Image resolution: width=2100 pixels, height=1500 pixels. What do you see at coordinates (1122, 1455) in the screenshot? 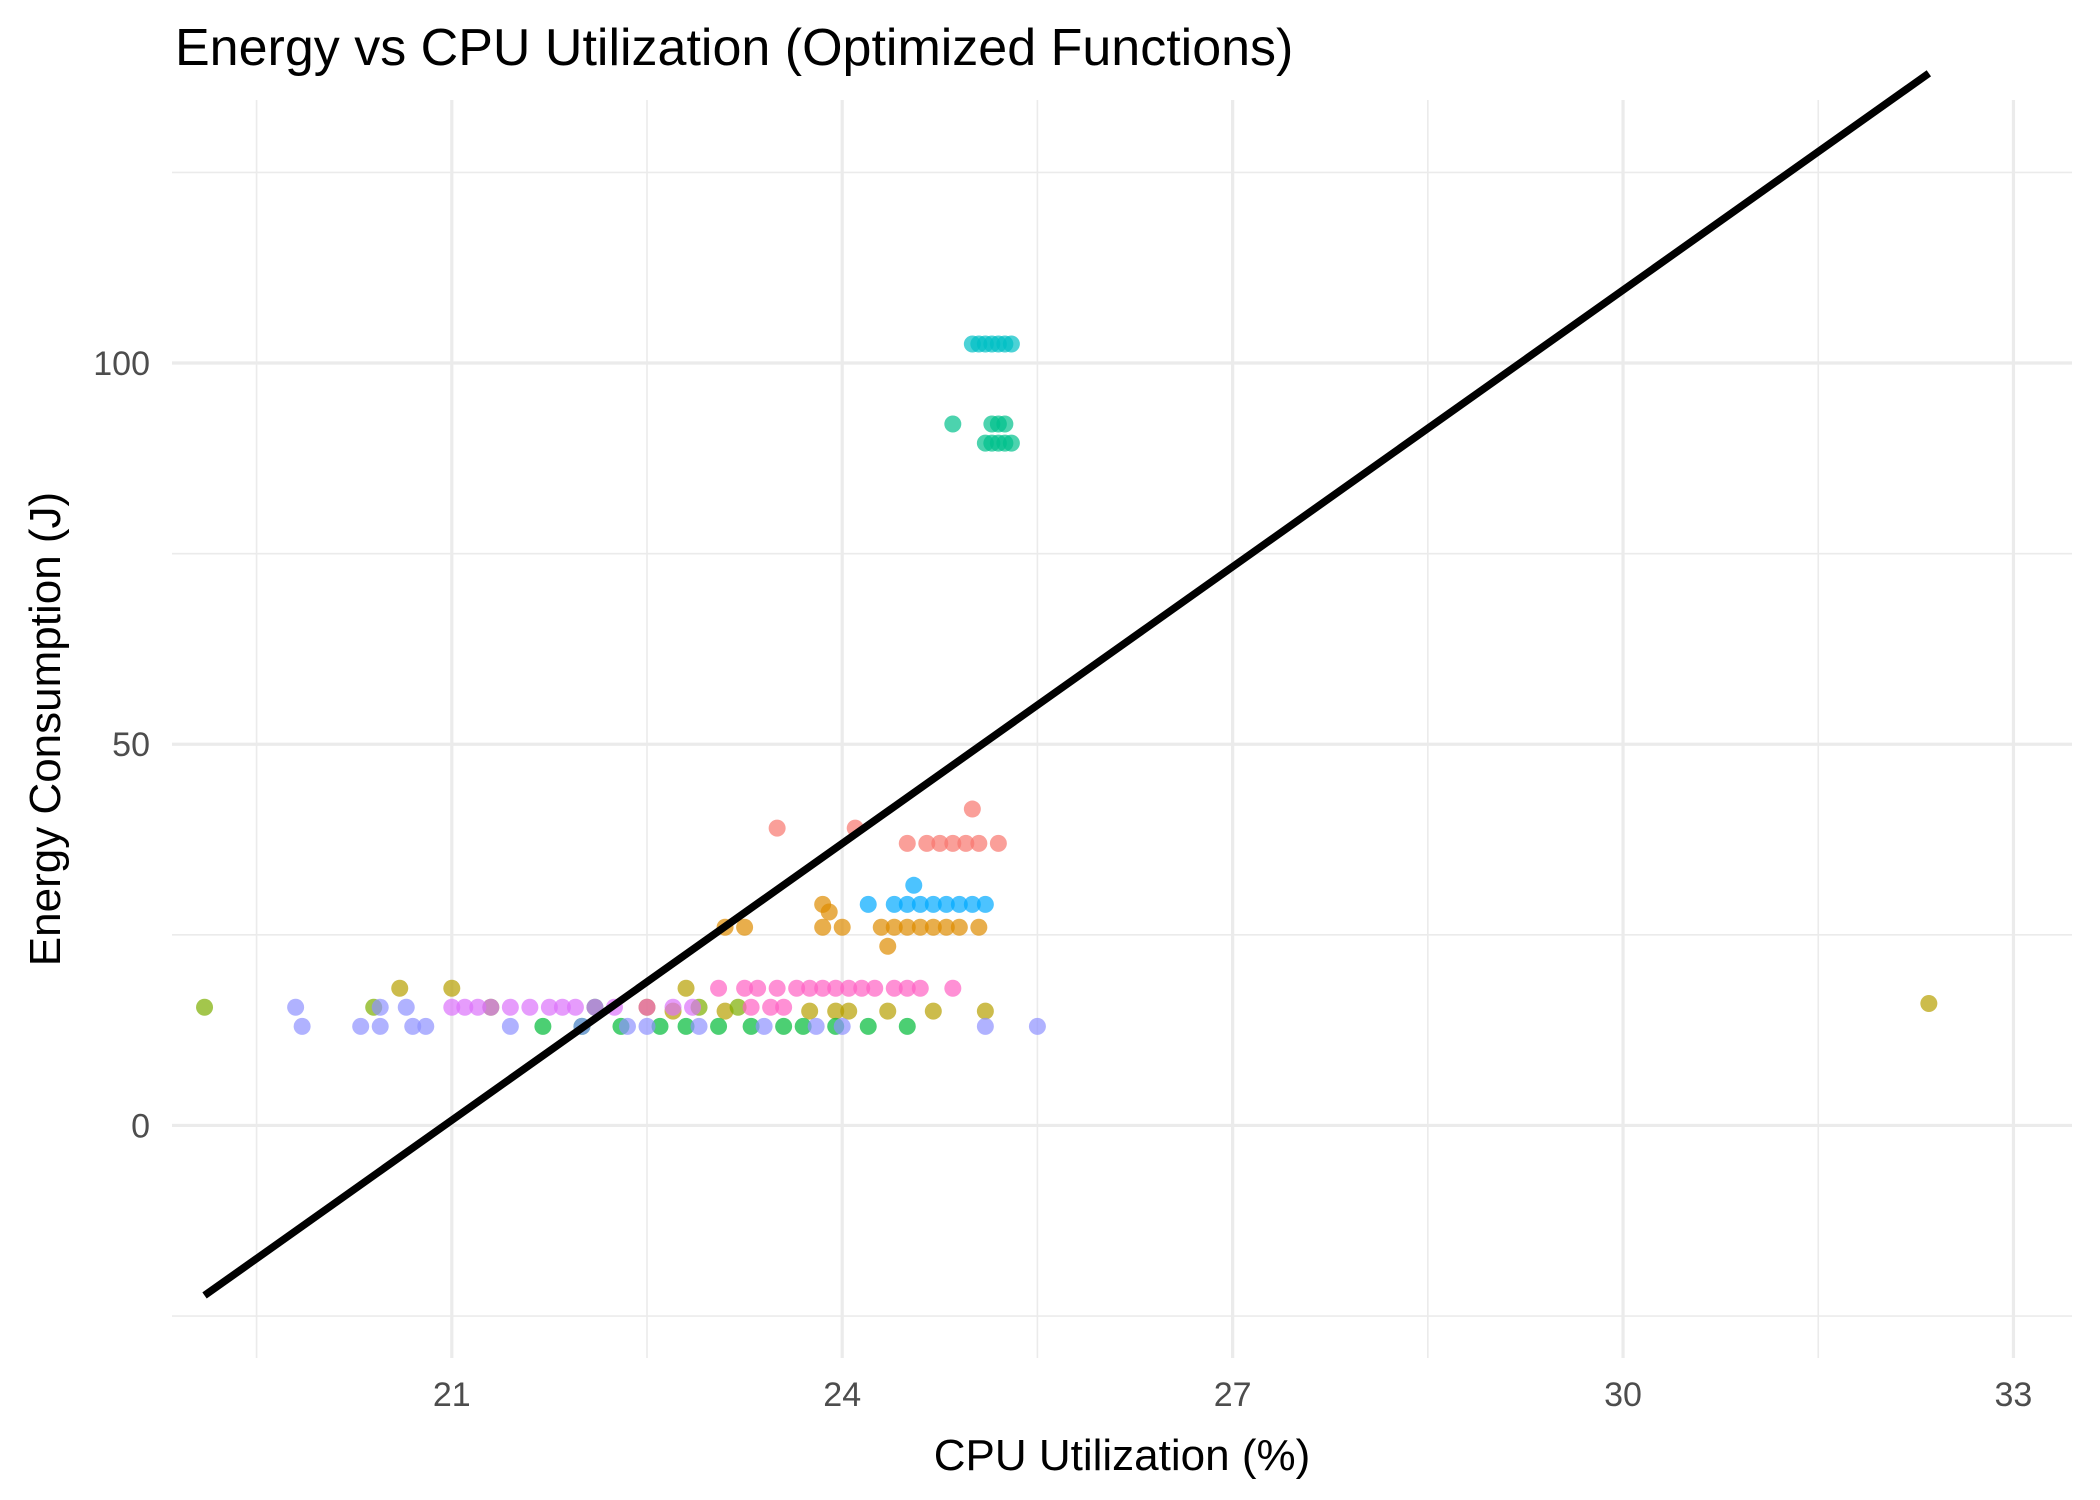
I see `x-axis-title: CPU Utilization (%)` at bounding box center [1122, 1455].